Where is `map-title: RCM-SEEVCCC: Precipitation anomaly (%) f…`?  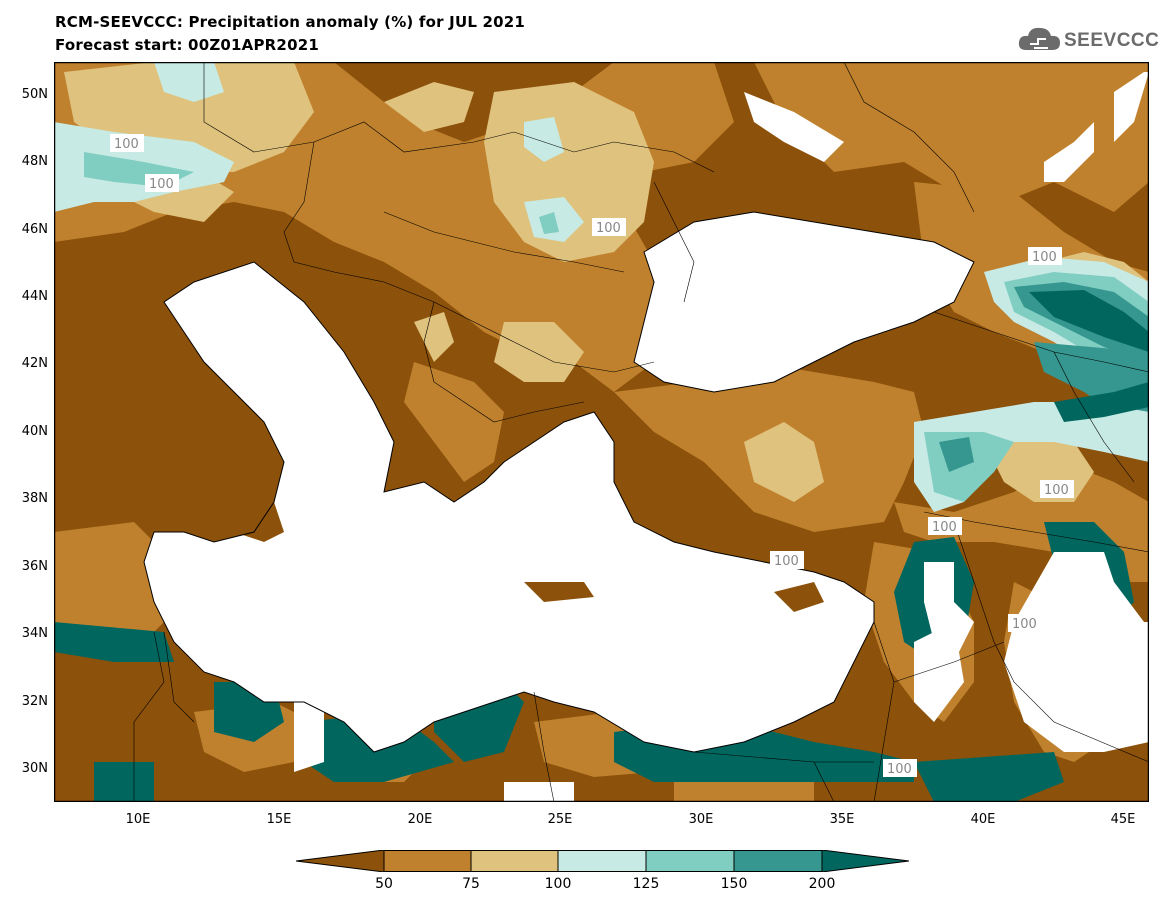 map-title: RCM-SEEVCCC: Precipitation anomaly (%) f… is located at coordinates (290, 22).